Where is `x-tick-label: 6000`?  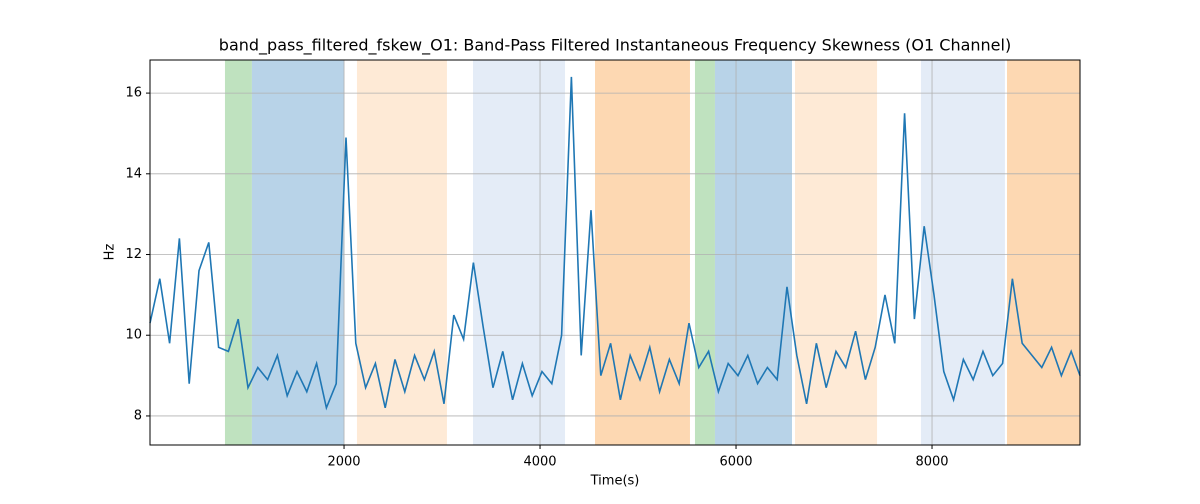
x-tick-label: 6000 is located at coordinates (735, 462).